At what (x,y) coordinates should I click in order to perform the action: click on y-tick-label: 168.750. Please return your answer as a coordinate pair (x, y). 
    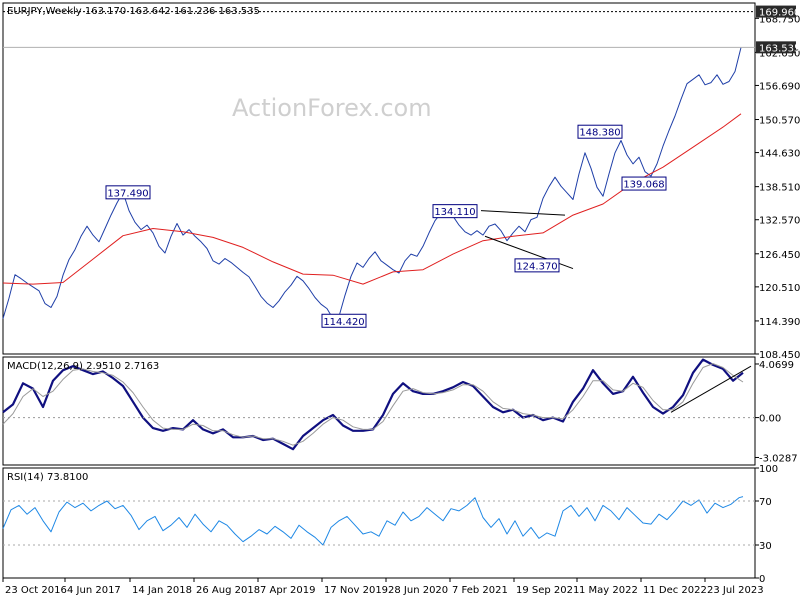
    Looking at the image, I should click on (779, 19).